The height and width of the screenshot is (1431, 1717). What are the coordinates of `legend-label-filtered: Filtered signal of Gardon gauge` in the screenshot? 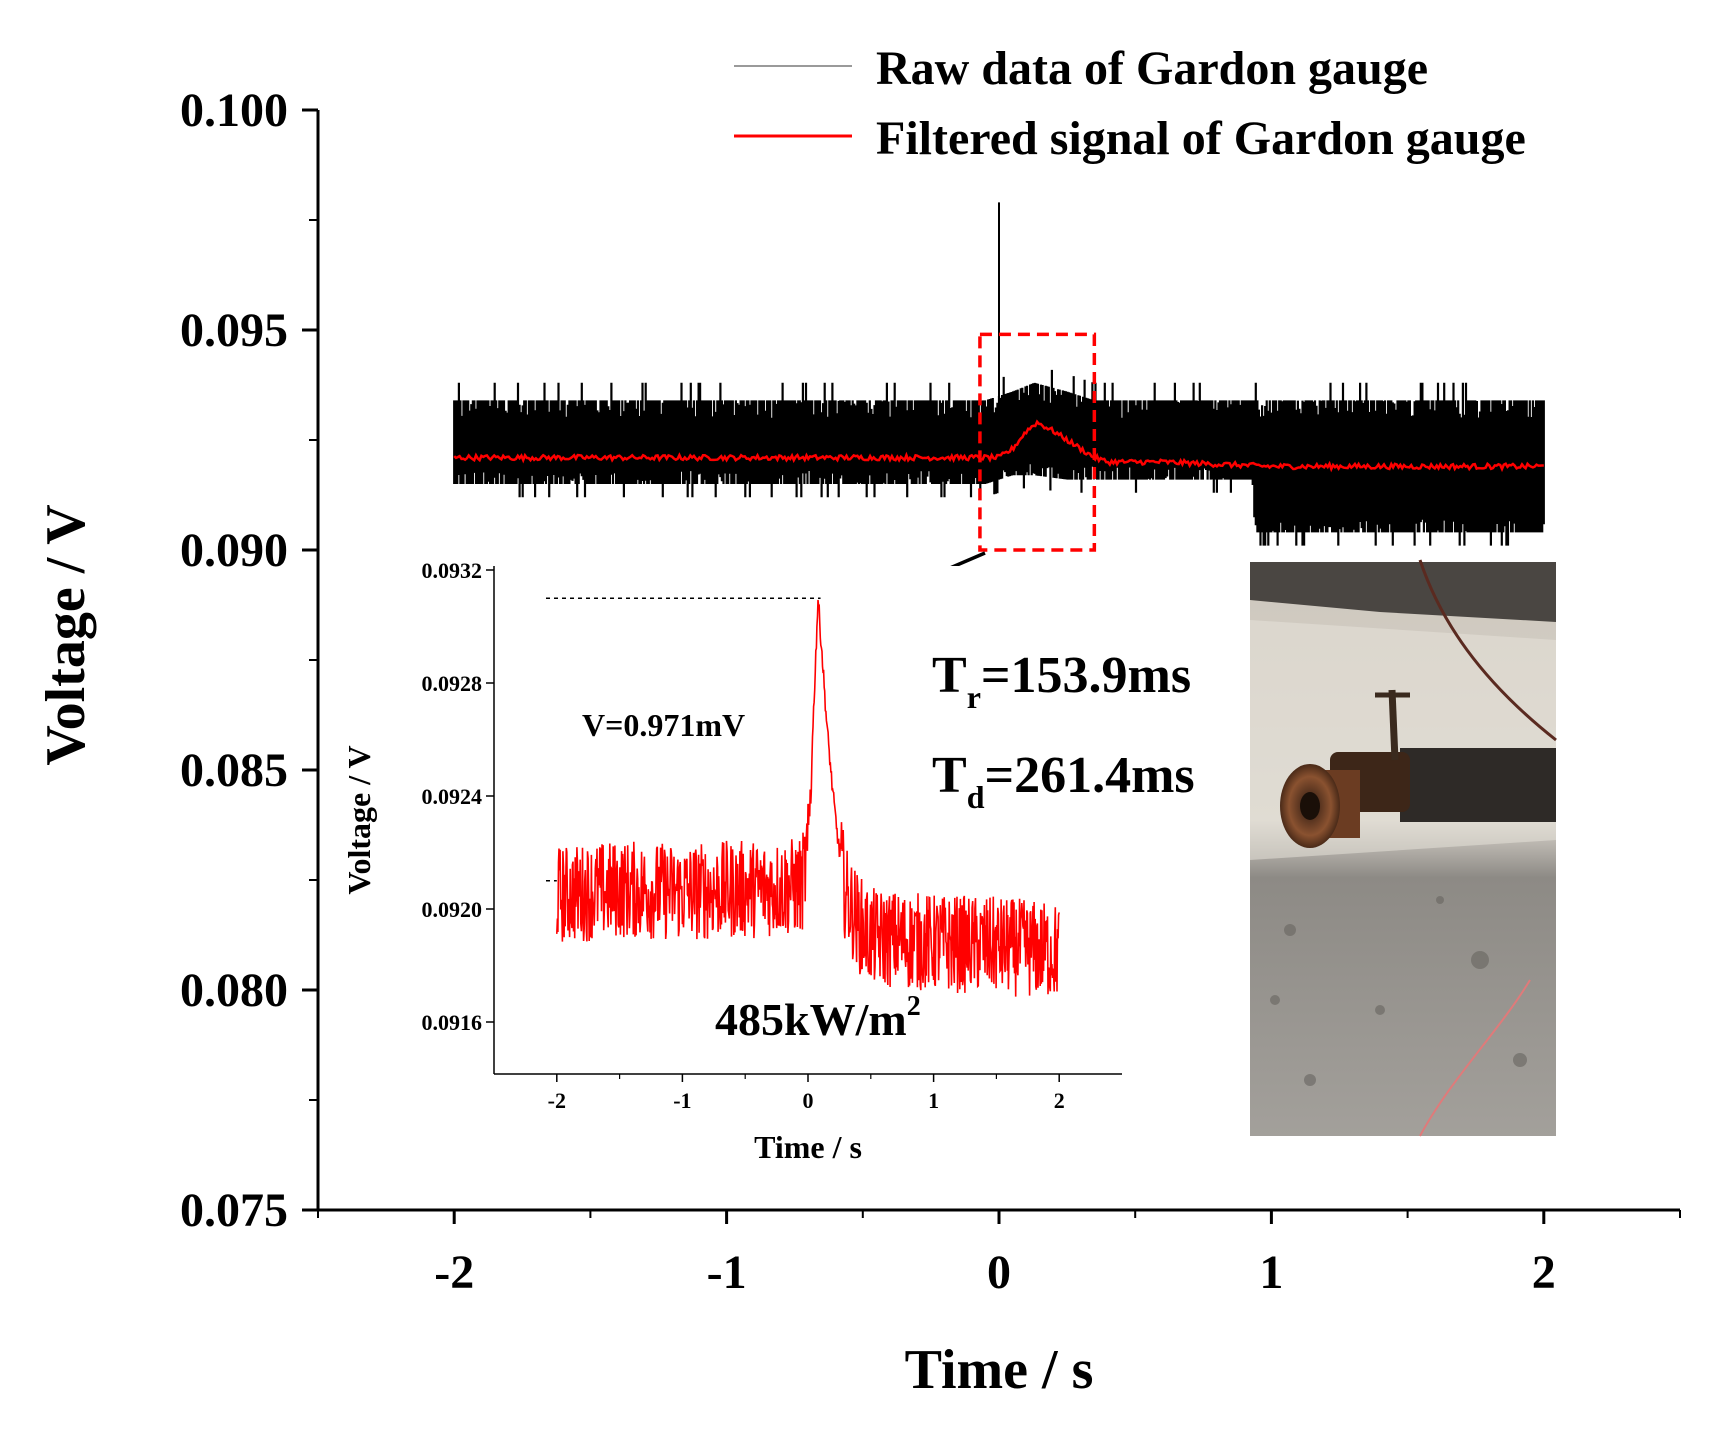 It's located at (1201, 138).